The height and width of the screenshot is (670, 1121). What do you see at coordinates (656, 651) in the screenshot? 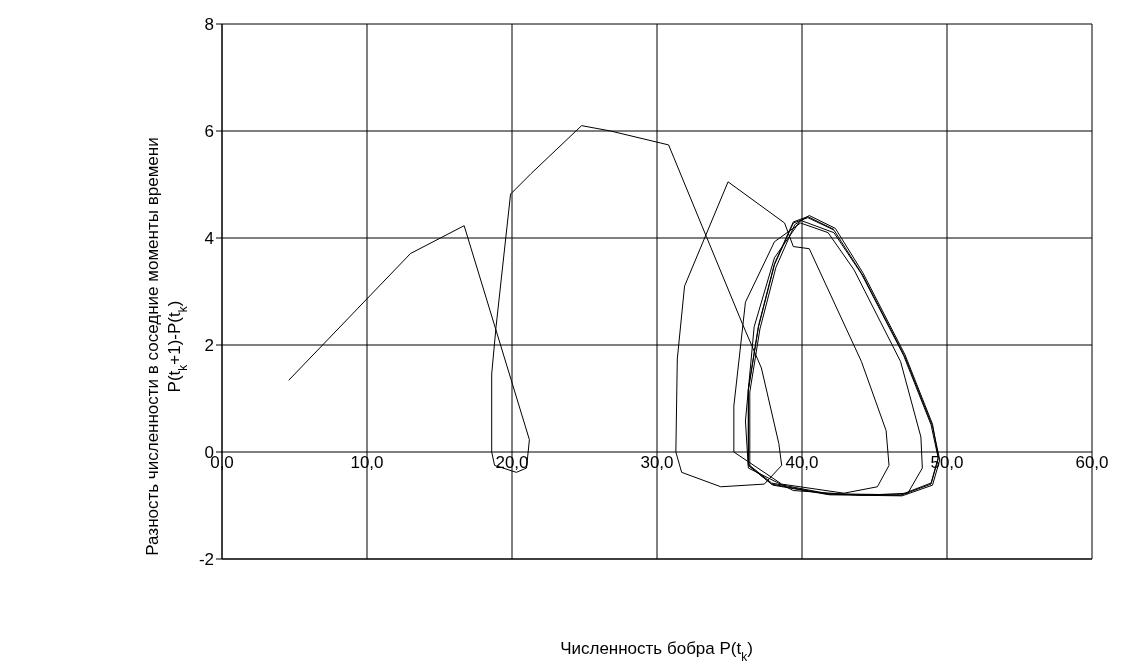
I see `x-axis-title: Численность бобра P(t$_{k}$)` at bounding box center [656, 651].